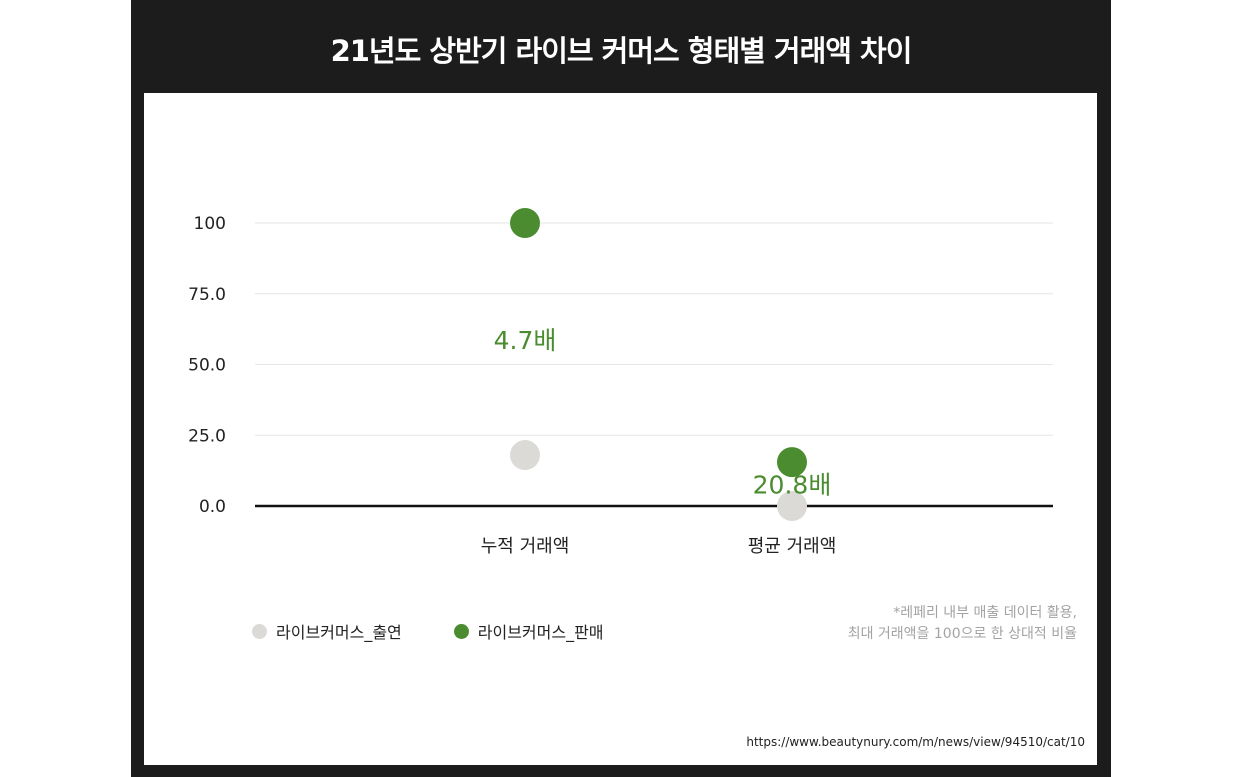 This screenshot has height=777, width=1242. Describe the element at coordinates (962, 634) in the screenshot. I see `footnote-line-2: 최대 거래액을 100으로 한 상대적 비율` at that location.